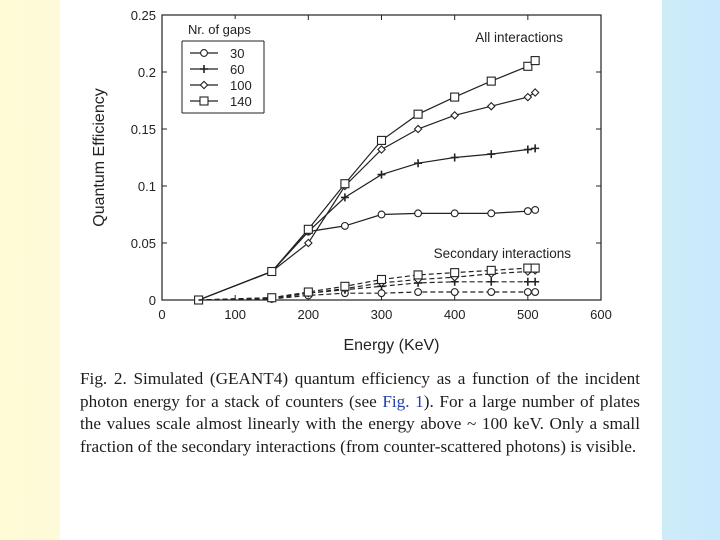 This screenshot has width=720, height=540. I want to click on x-tick-label: 500, so click(528, 314).